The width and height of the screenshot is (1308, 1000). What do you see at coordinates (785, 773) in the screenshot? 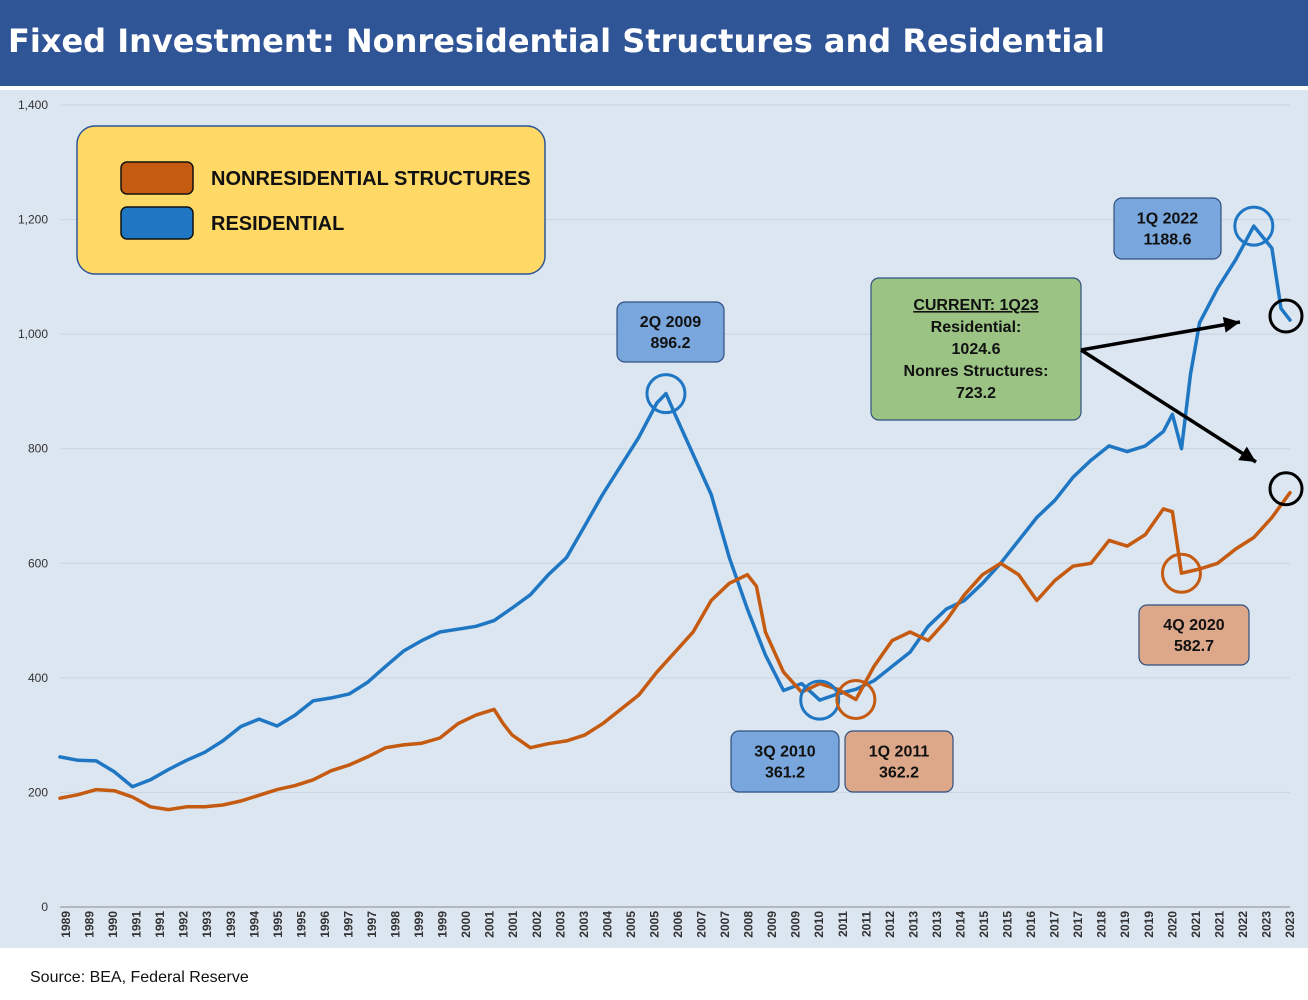
I see `callout-text: 361.2` at bounding box center [785, 773].